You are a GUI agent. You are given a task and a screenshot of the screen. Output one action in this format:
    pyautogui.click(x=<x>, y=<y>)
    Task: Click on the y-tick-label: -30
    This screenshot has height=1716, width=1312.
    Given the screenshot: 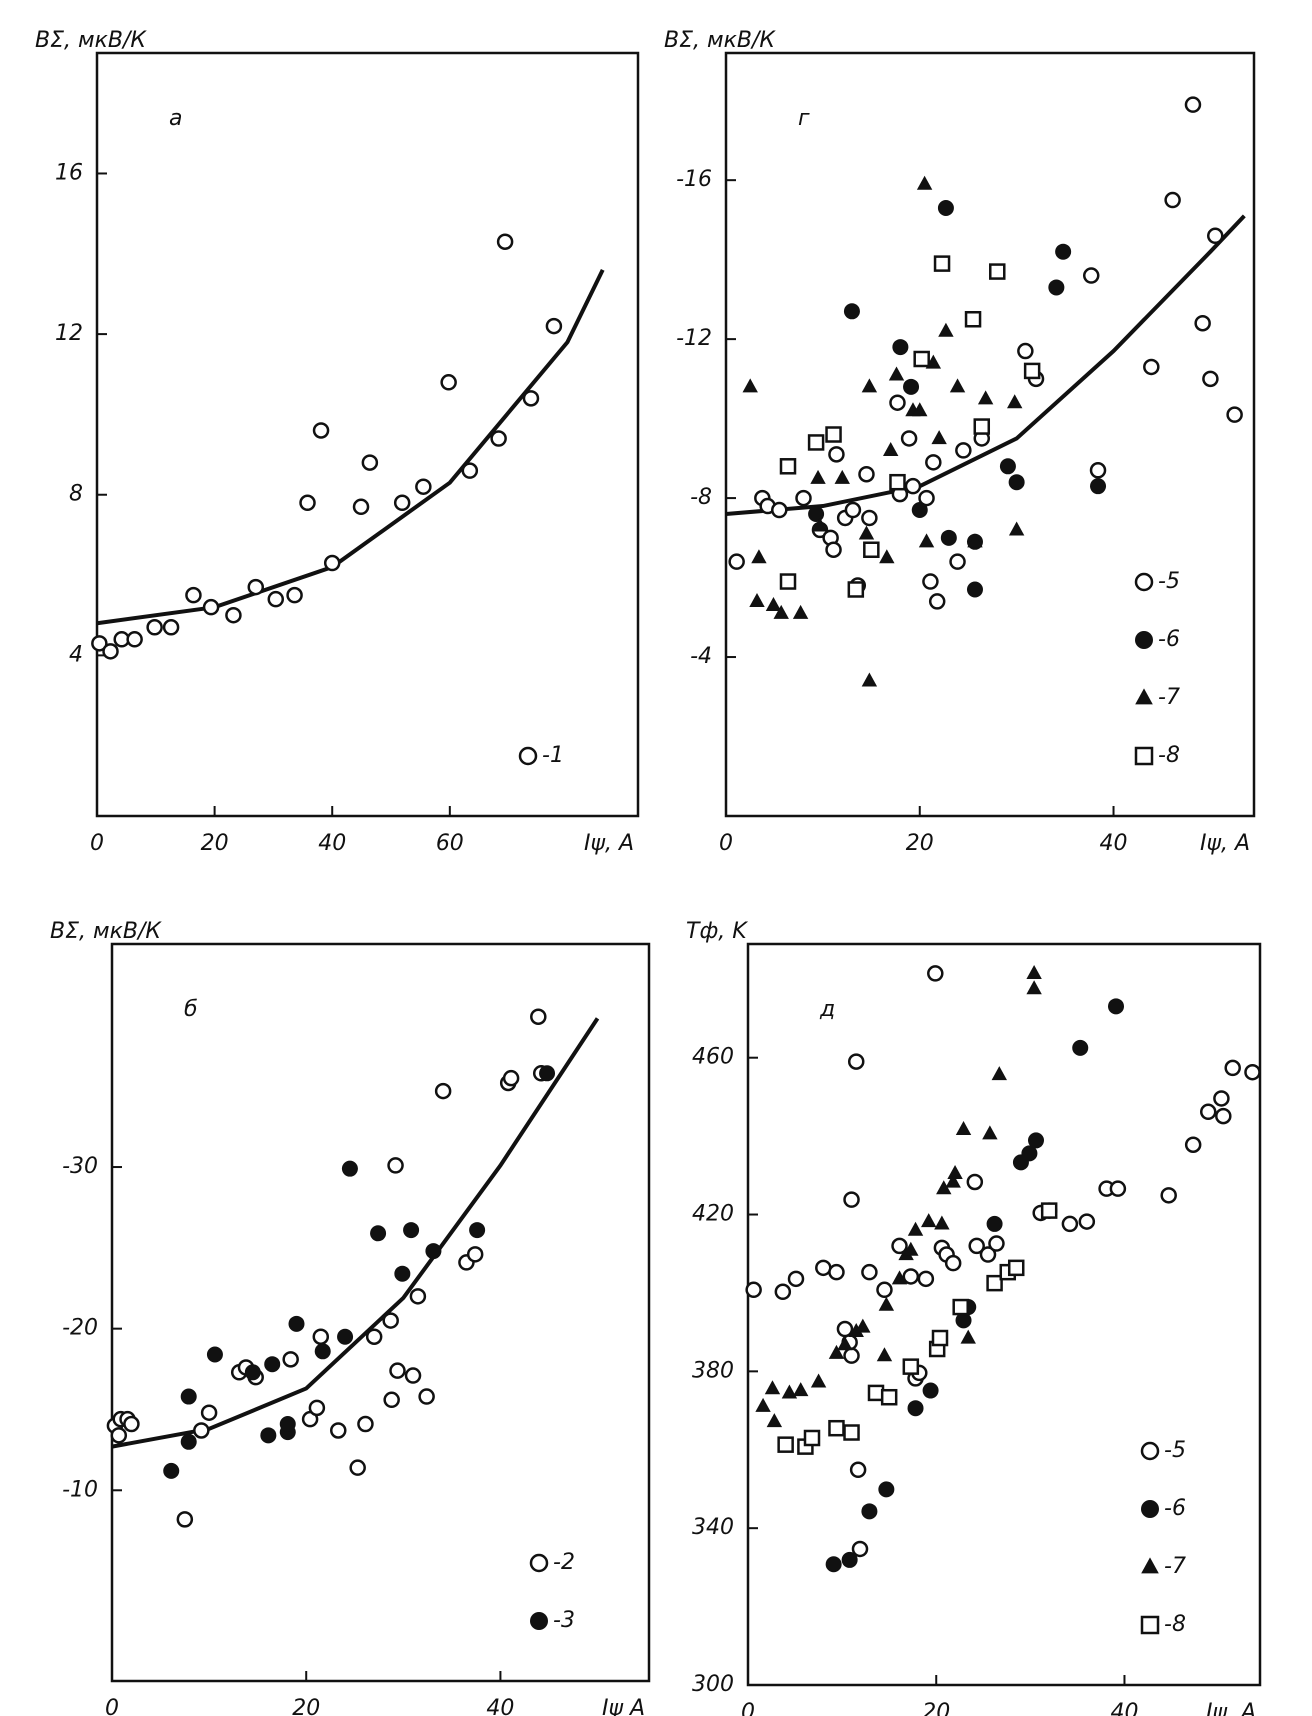 What is the action you would take?
    pyautogui.click(x=80, y=1166)
    